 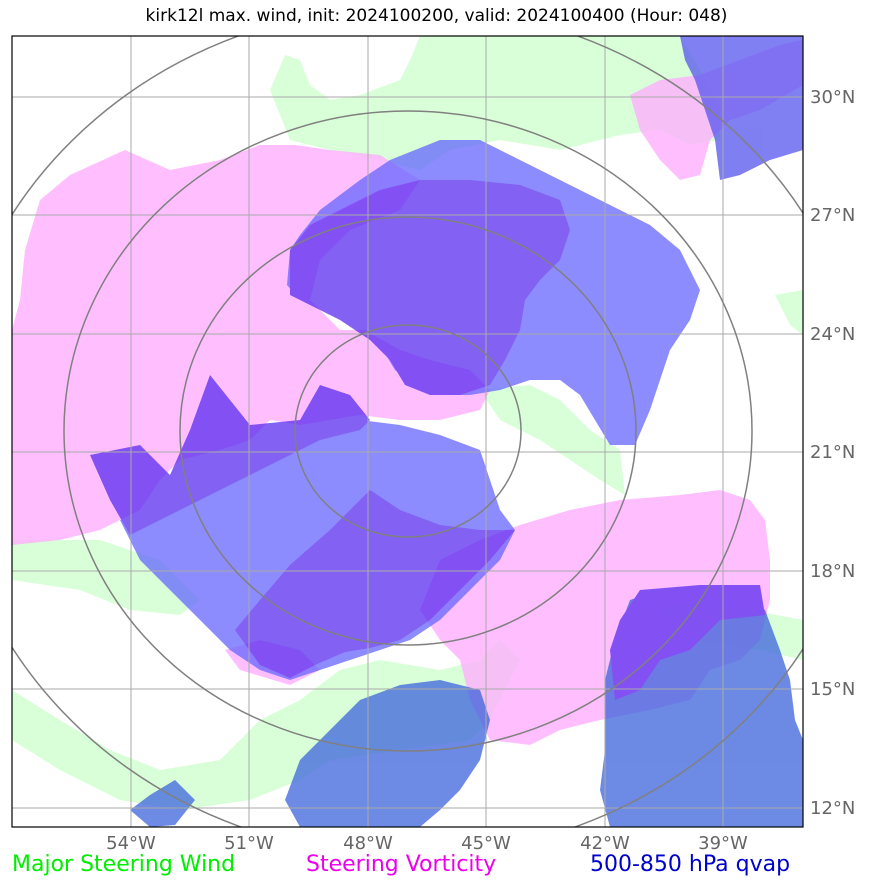 What do you see at coordinates (832, 97) in the screenshot?
I see `lat-label-30: 30°N` at bounding box center [832, 97].